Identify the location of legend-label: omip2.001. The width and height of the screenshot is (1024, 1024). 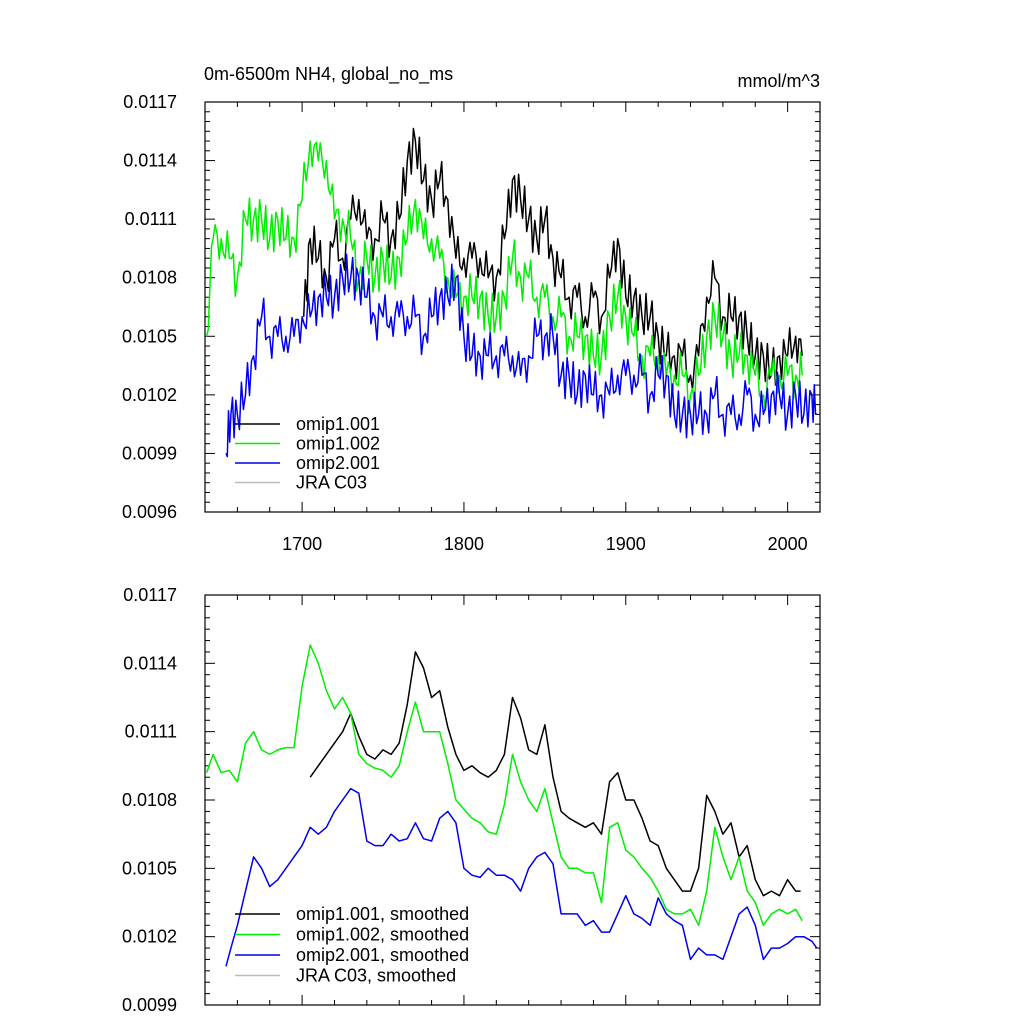
(338, 463).